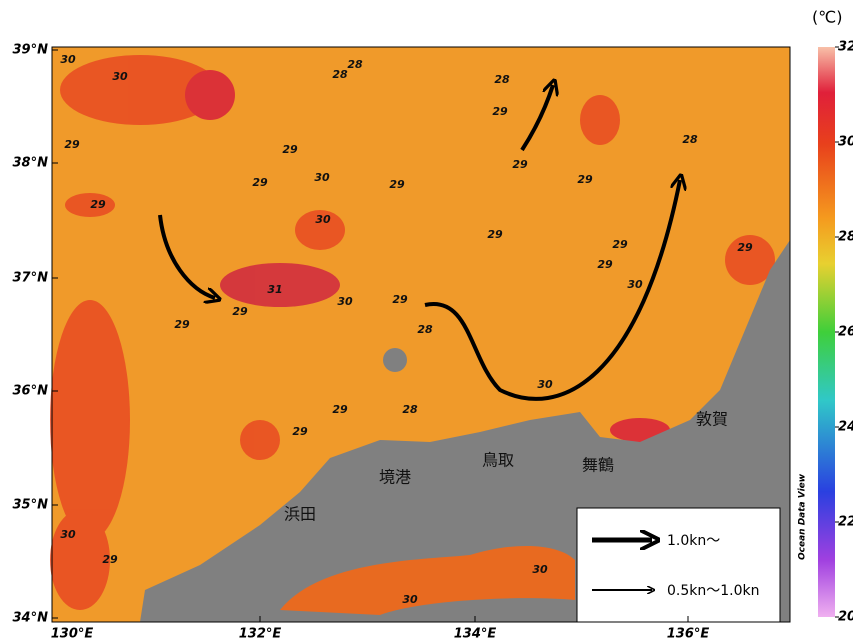 The image size is (853, 644). Describe the element at coordinates (260, 634) in the screenshot. I see `lon-label: 132°E` at that location.